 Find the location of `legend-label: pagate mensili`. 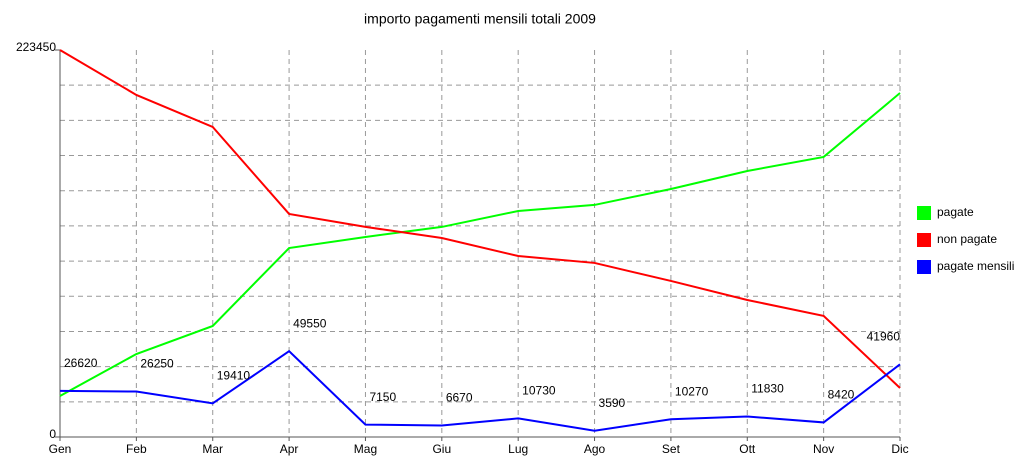

legend-label: pagate mensili is located at coordinates (975, 266).